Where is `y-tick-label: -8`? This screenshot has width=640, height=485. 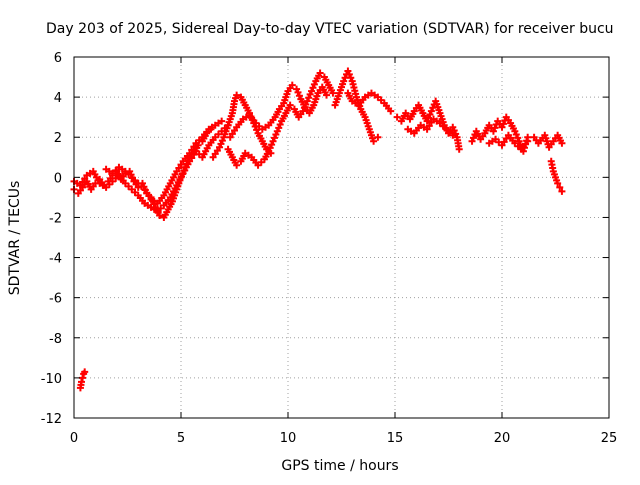 y-tick-label: -8 is located at coordinates (55, 339).